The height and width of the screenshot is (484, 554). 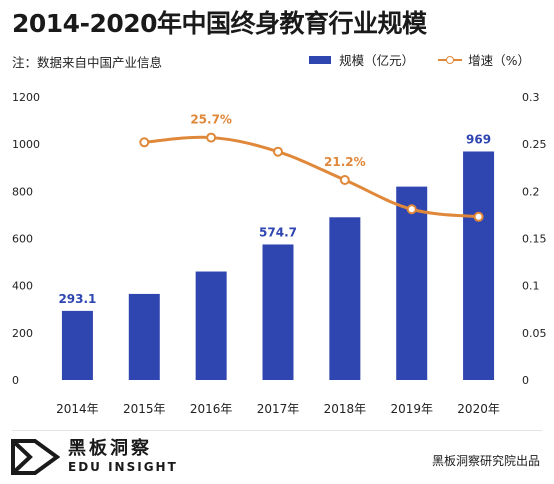 What do you see at coordinates (311, 177) in the screenshot?
I see `growth-line` at bounding box center [311, 177].